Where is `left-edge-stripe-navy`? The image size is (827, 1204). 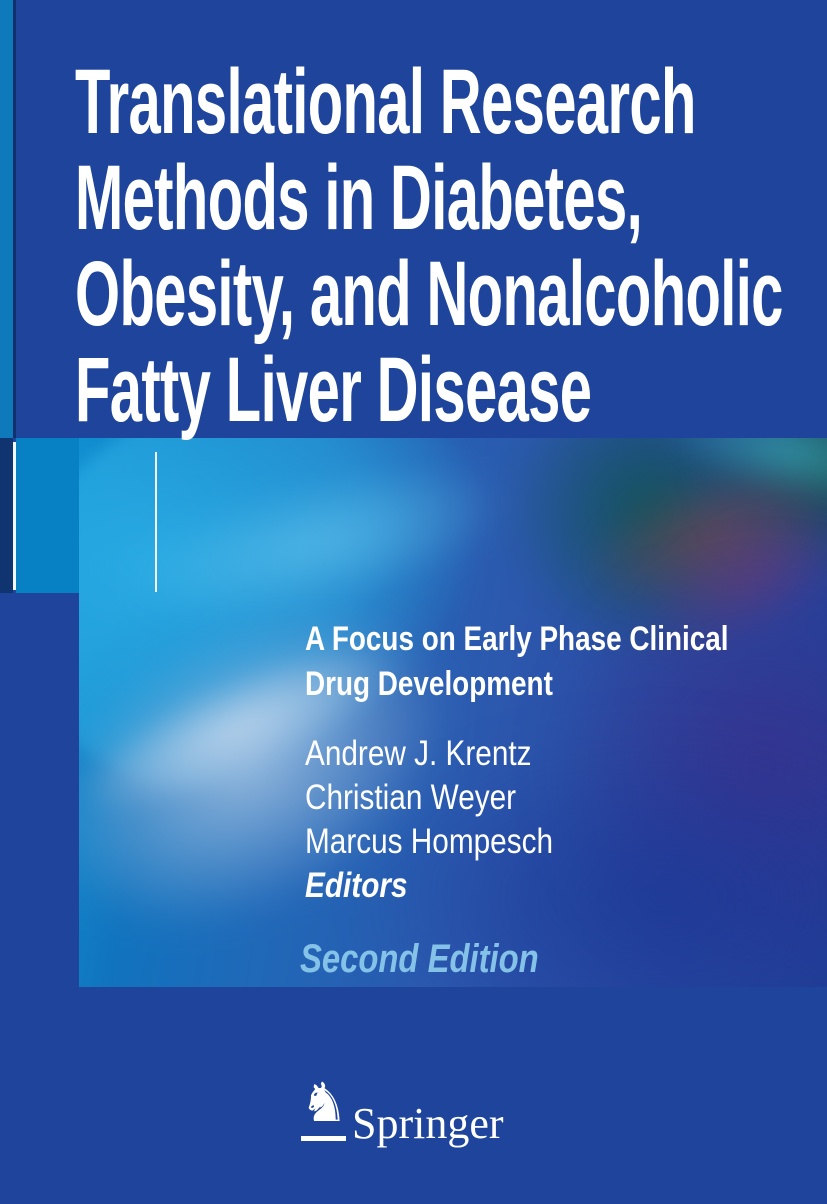 left-edge-stripe-navy is located at coordinates (14, 219).